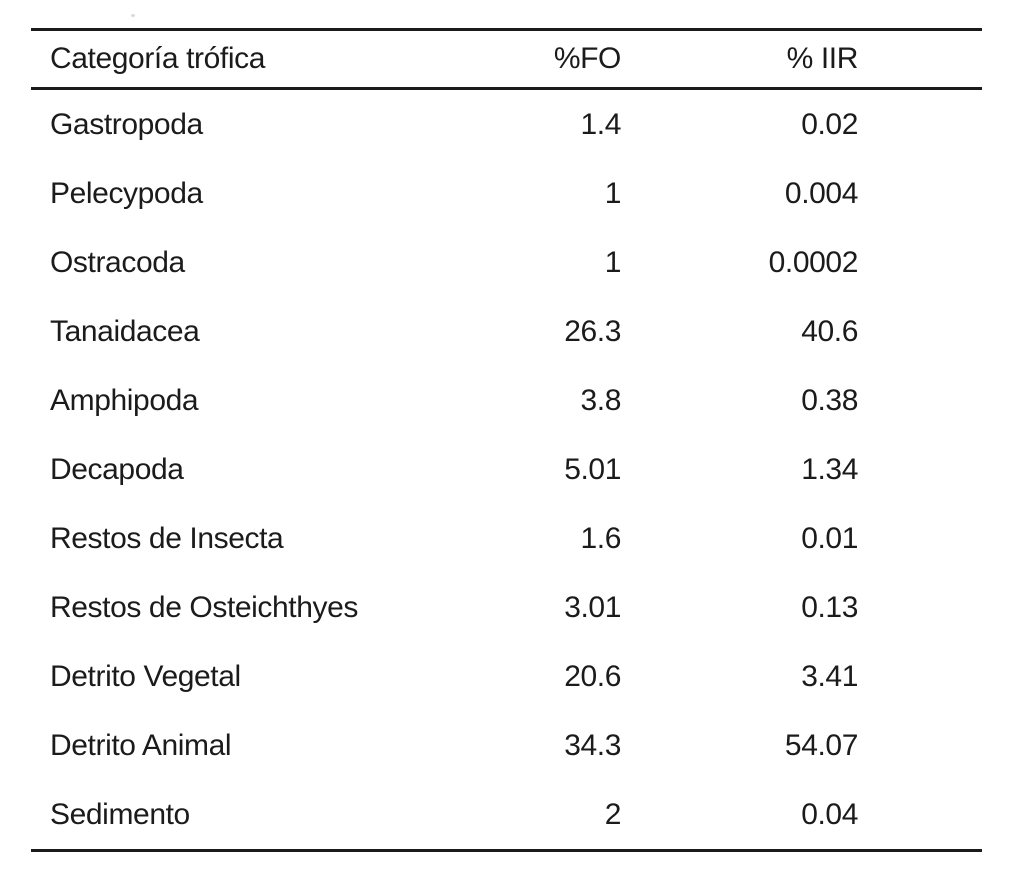  What do you see at coordinates (506, 262) in the screenshot?
I see `table-row: Ostracoda 1 0.0002` at bounding box center [506, 262].